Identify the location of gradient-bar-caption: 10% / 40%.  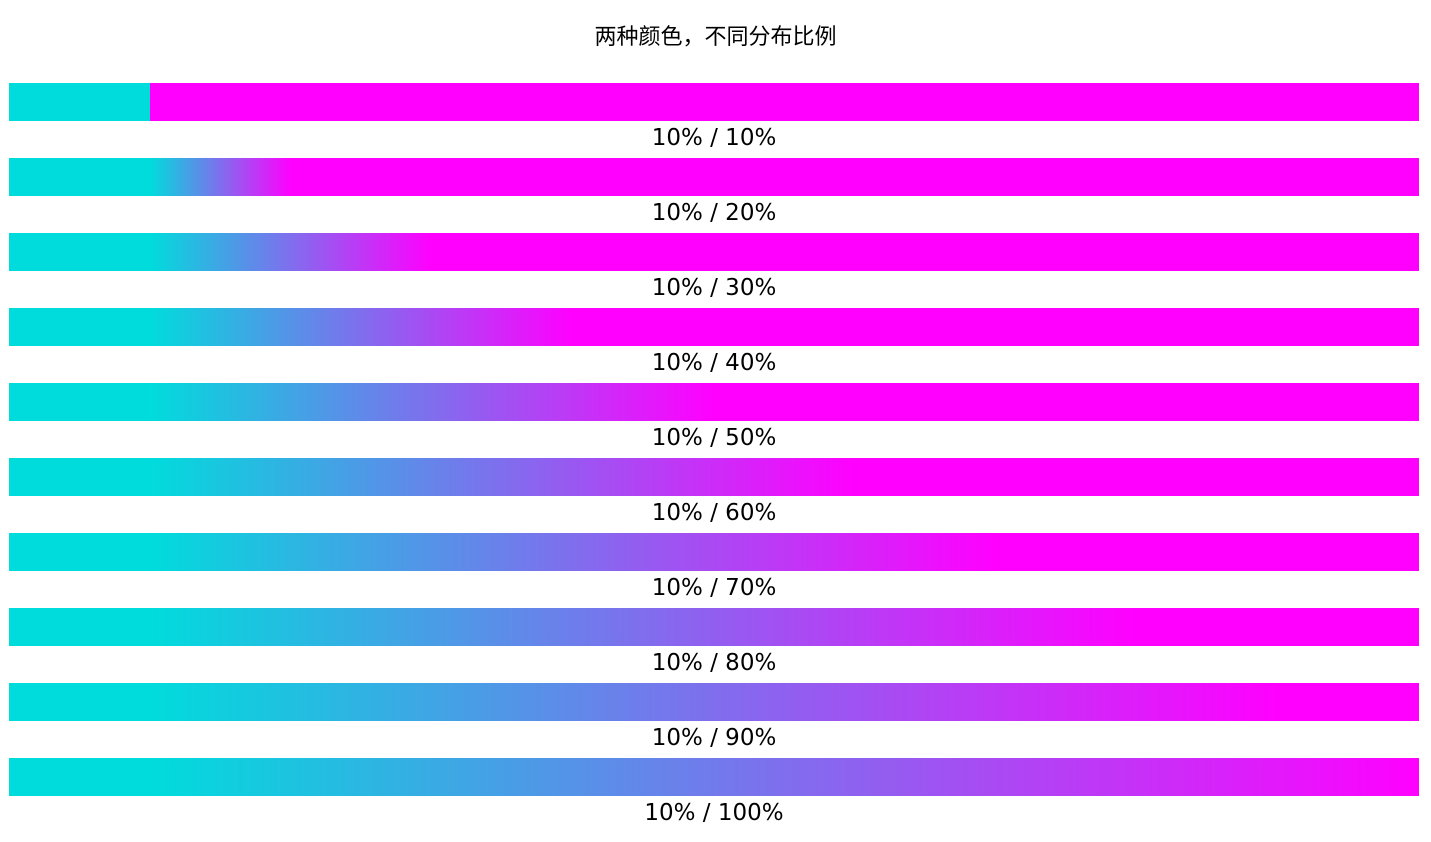
(714, 363).